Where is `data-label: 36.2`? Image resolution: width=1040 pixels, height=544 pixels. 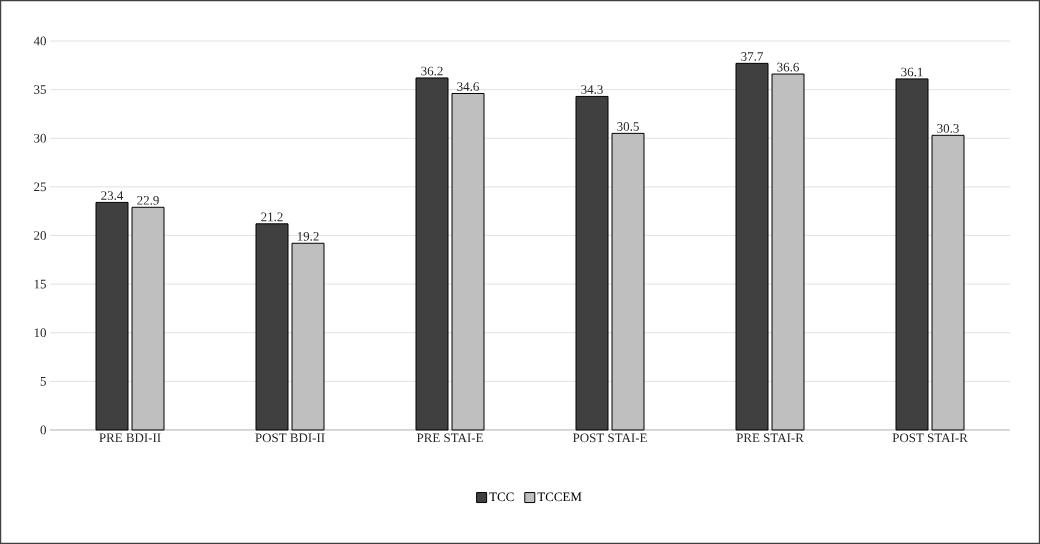 data-label: 36.2 is located at coordinates (432, 71).